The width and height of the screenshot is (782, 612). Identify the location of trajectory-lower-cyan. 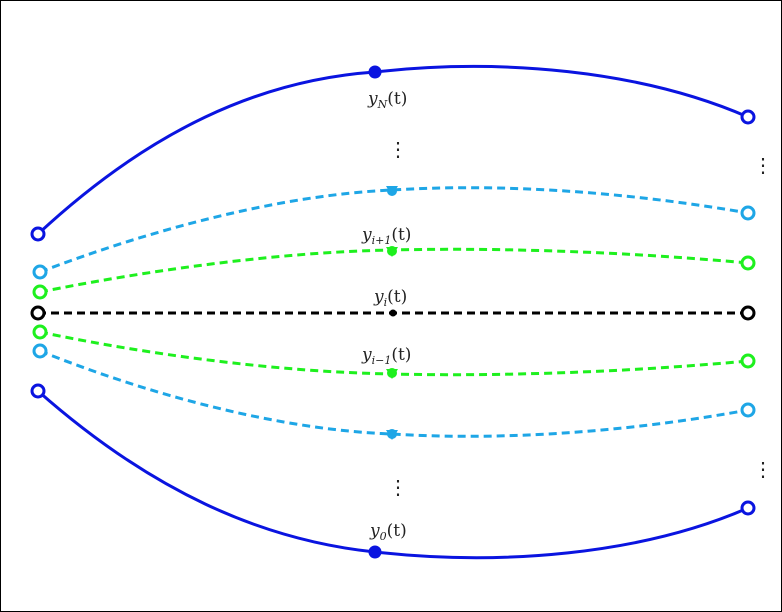
(394, 393).